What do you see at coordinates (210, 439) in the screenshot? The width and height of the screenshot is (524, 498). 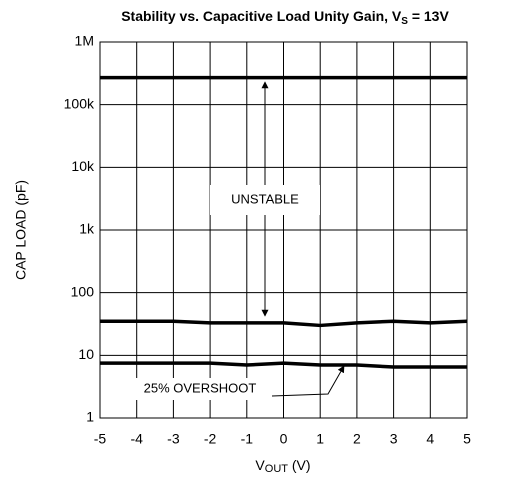 I see `x-tick-label: -2` at bounding box center [210, 439].